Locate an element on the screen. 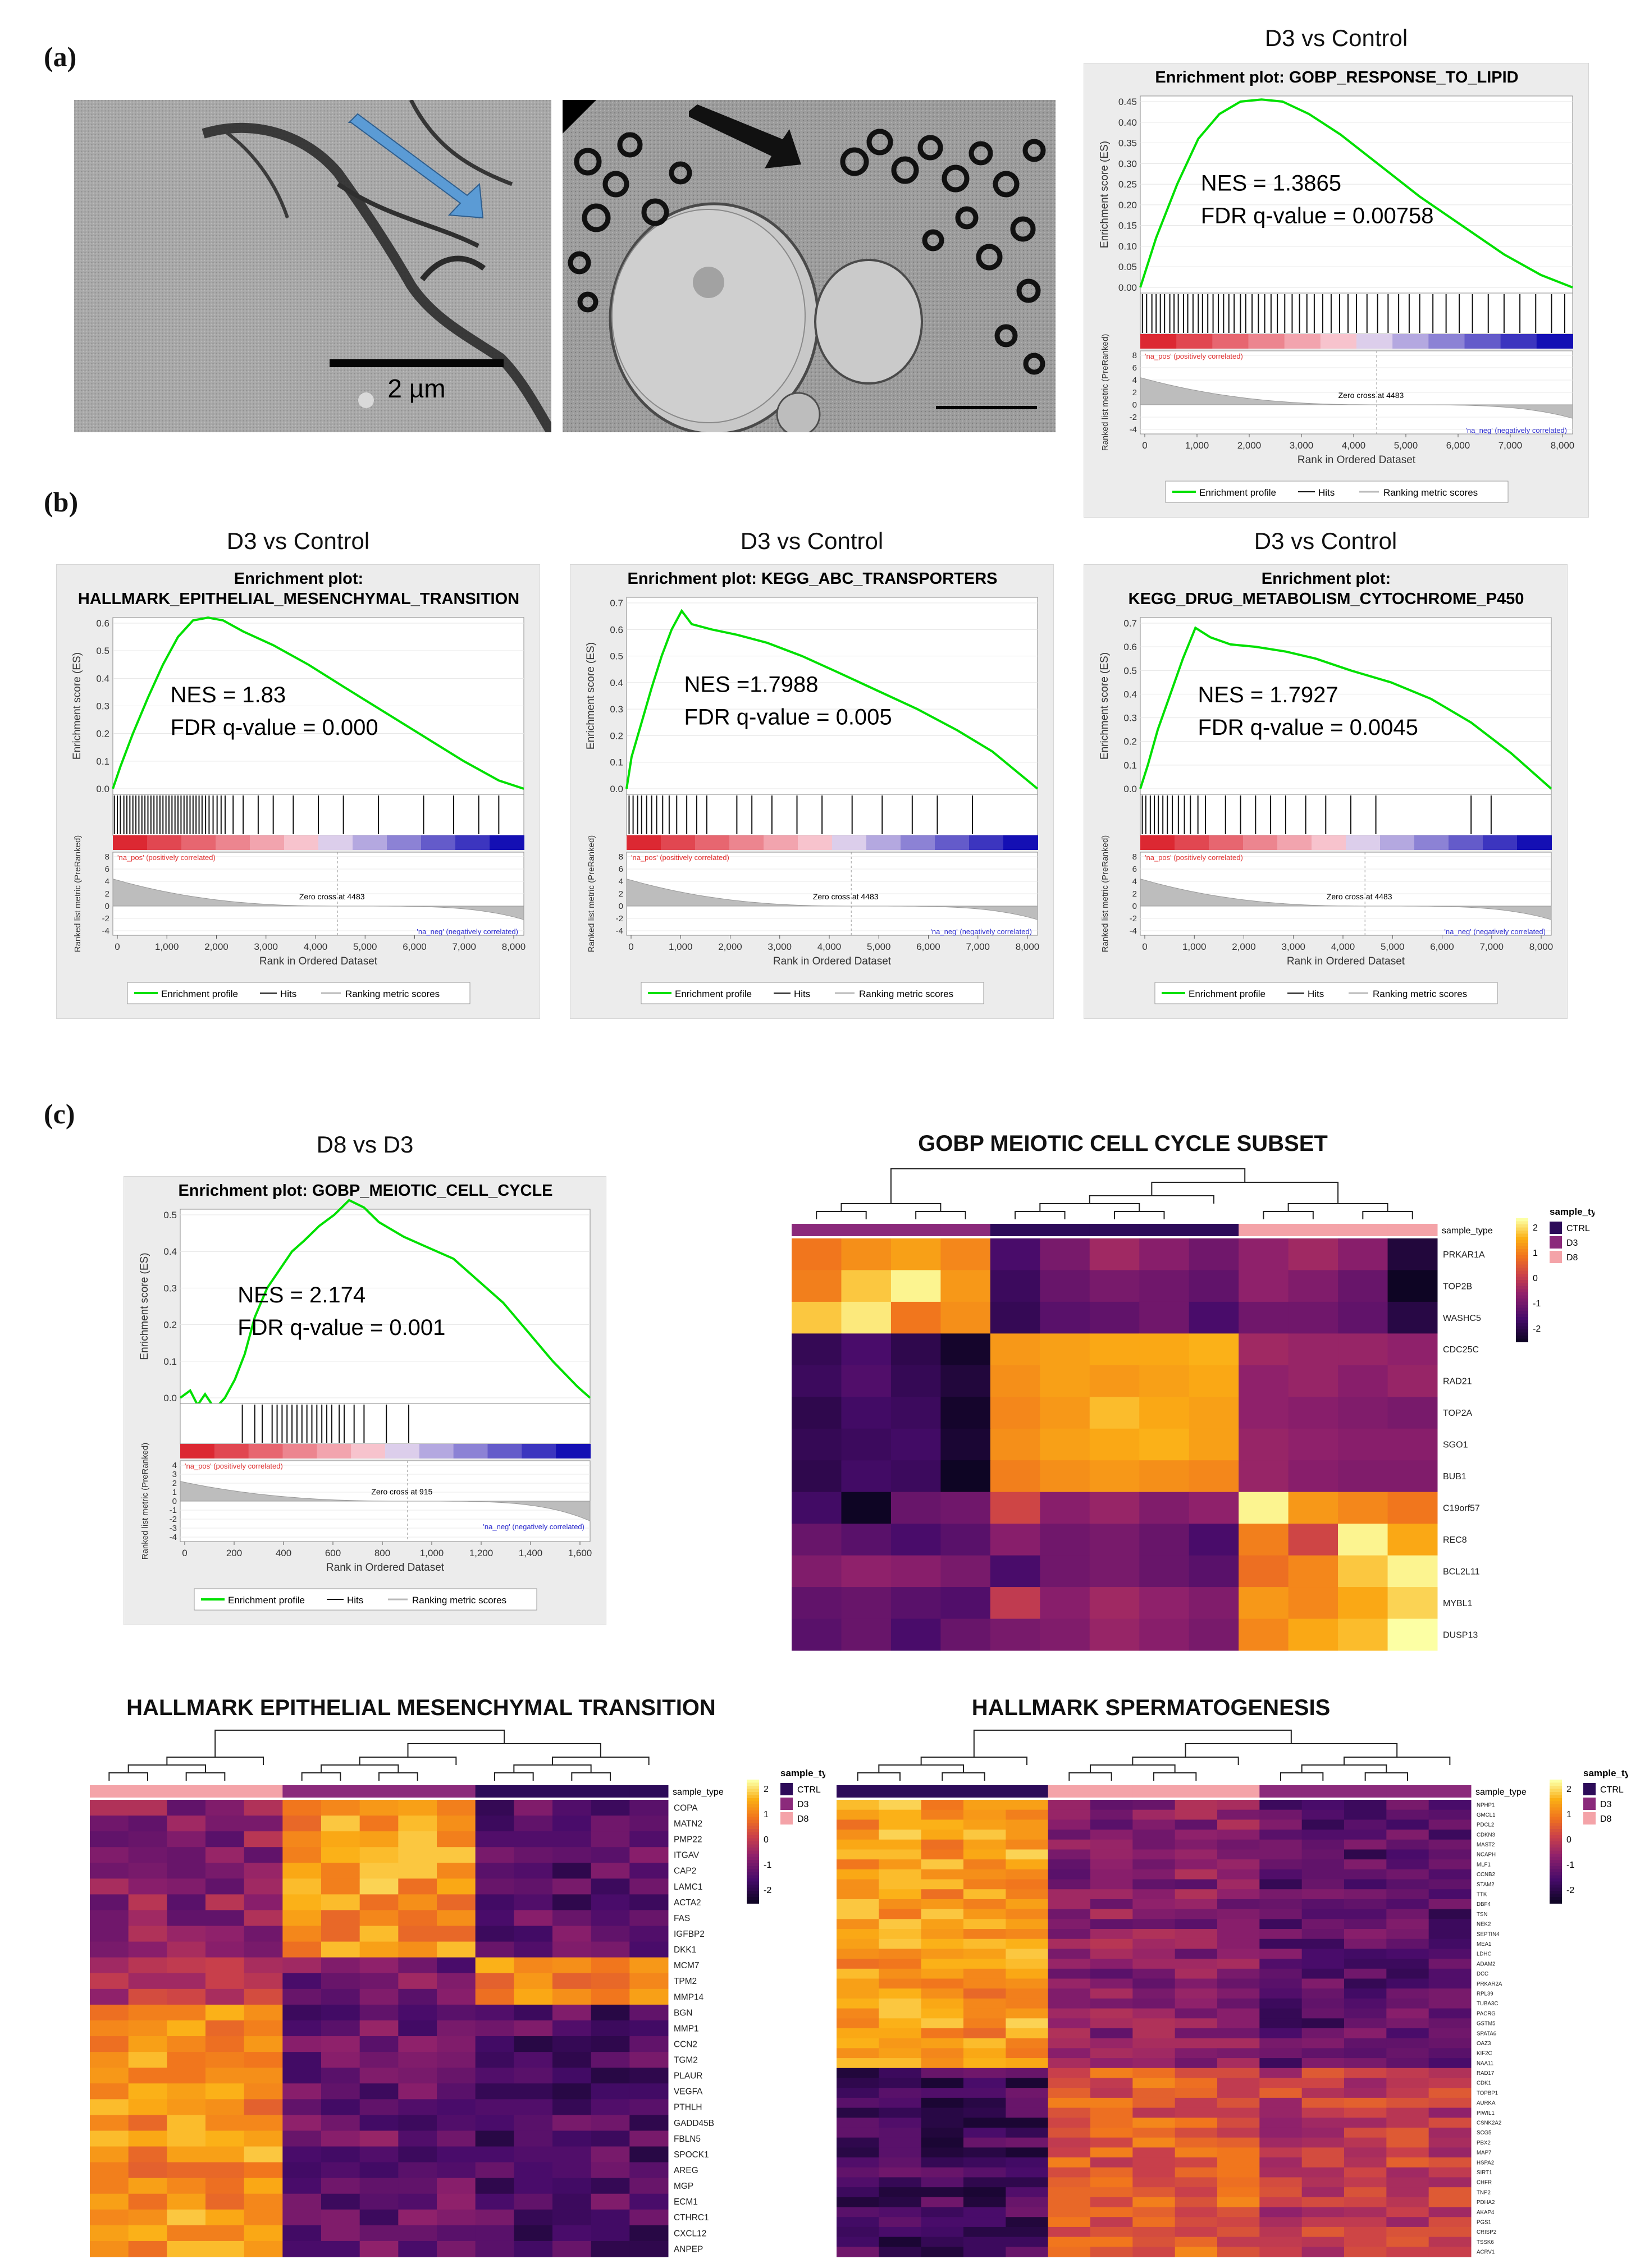 The height and width of the screenshot is (2268, 1631). row-label: CDK1 is located at coordinates (1484, 2083).